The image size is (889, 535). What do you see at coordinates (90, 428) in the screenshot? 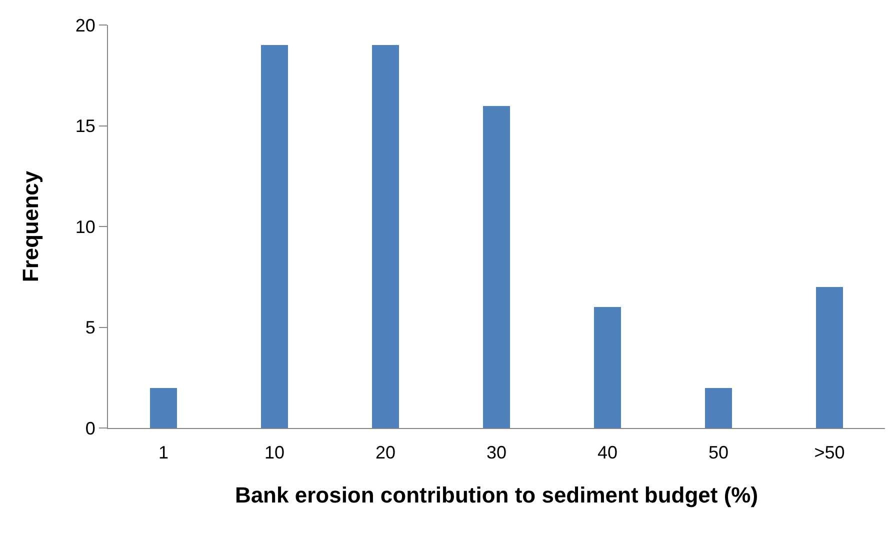
I see `y-tick-label: 0` at bounding box center [90, 428].